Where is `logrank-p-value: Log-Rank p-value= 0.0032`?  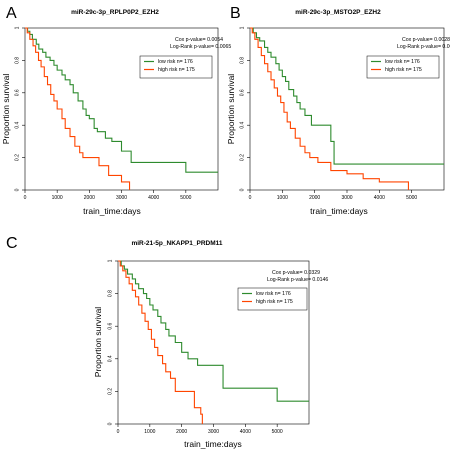
logrank-p-value: Log-Rank p-value= 0.0032 is located at coordinates (423, 47).